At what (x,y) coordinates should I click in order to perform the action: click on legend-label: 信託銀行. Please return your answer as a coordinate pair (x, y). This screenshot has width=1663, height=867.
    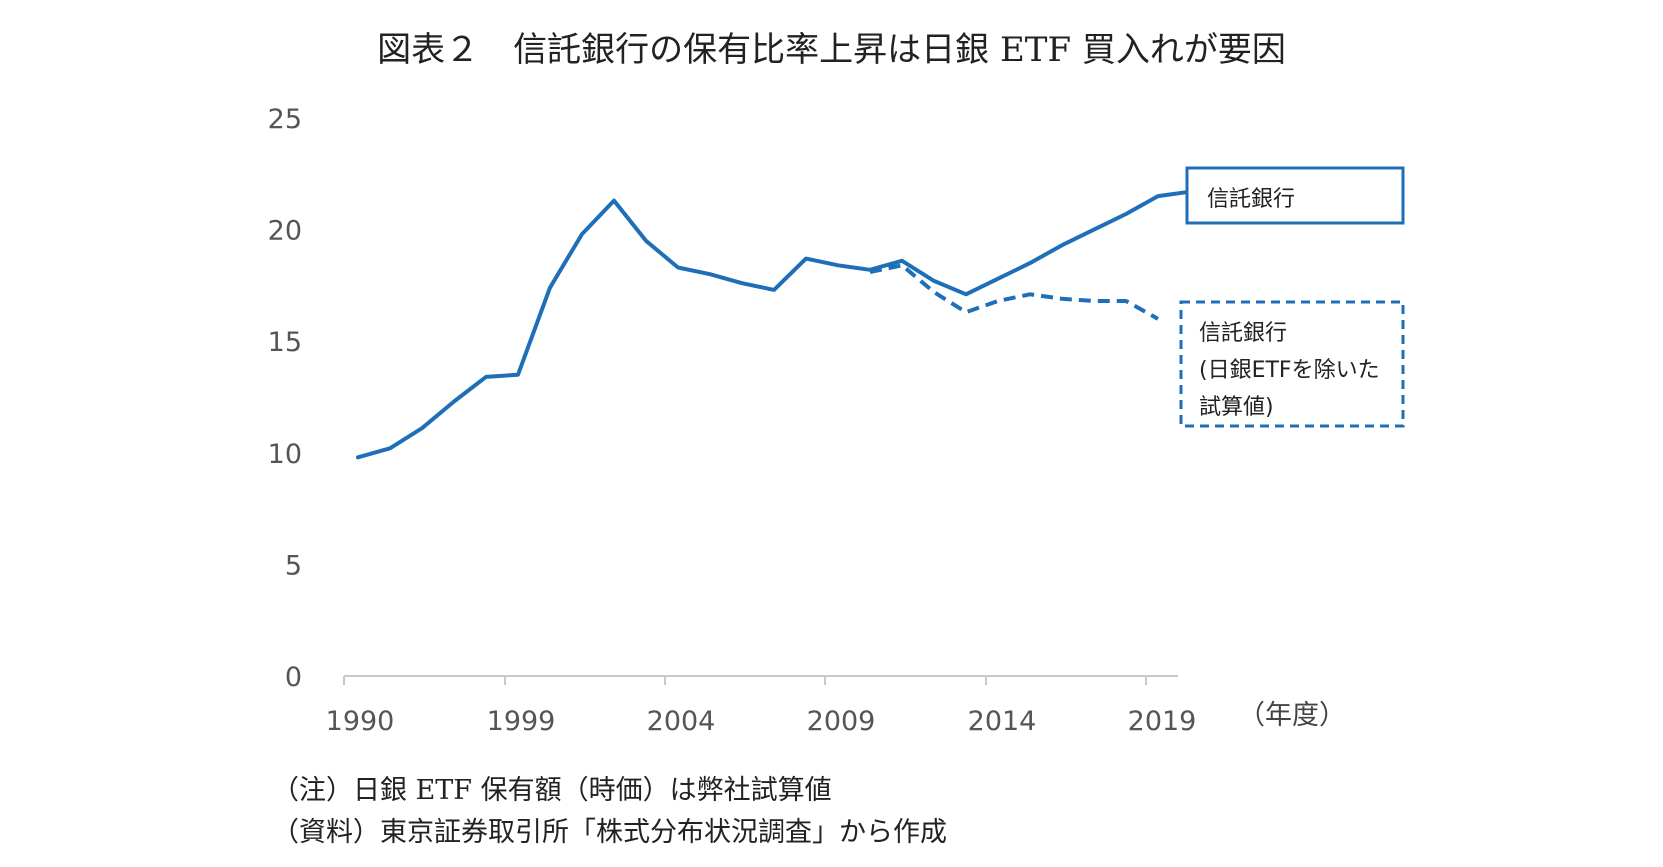
    Looking at the image, I should click on (1251, 199).